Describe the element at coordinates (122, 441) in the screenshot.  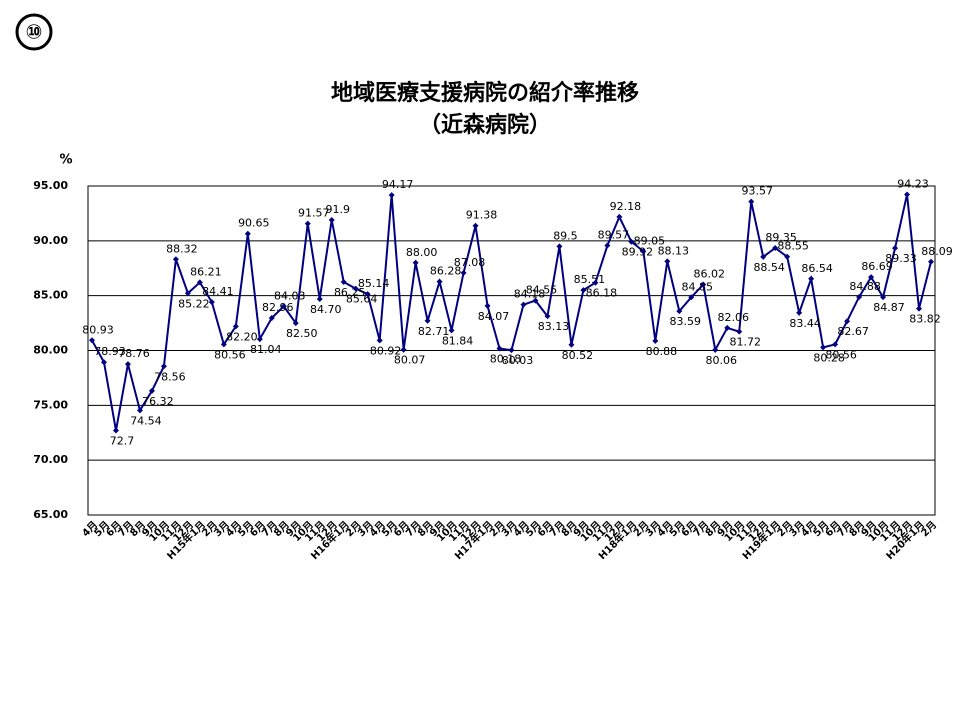
I see `data-label: 72.7` at that location.